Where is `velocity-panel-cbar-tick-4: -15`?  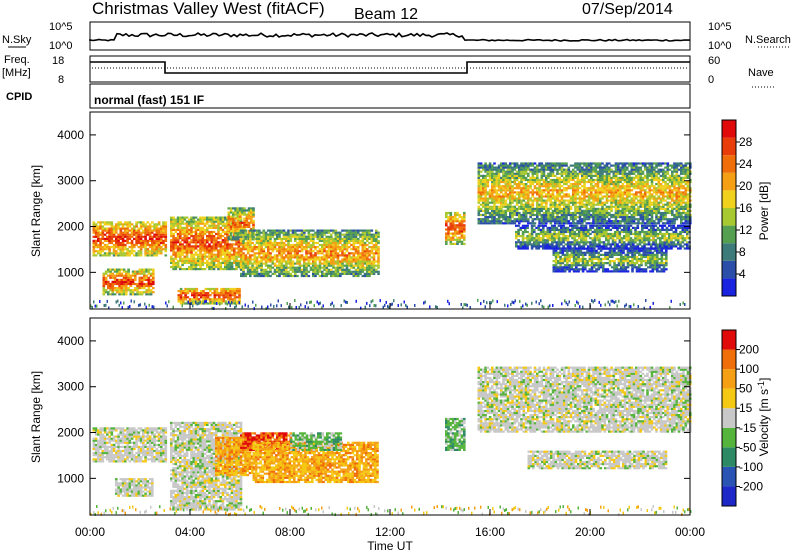
velocity-panel-cbar-tick-4: -15 is located at coordinates (748, 428).